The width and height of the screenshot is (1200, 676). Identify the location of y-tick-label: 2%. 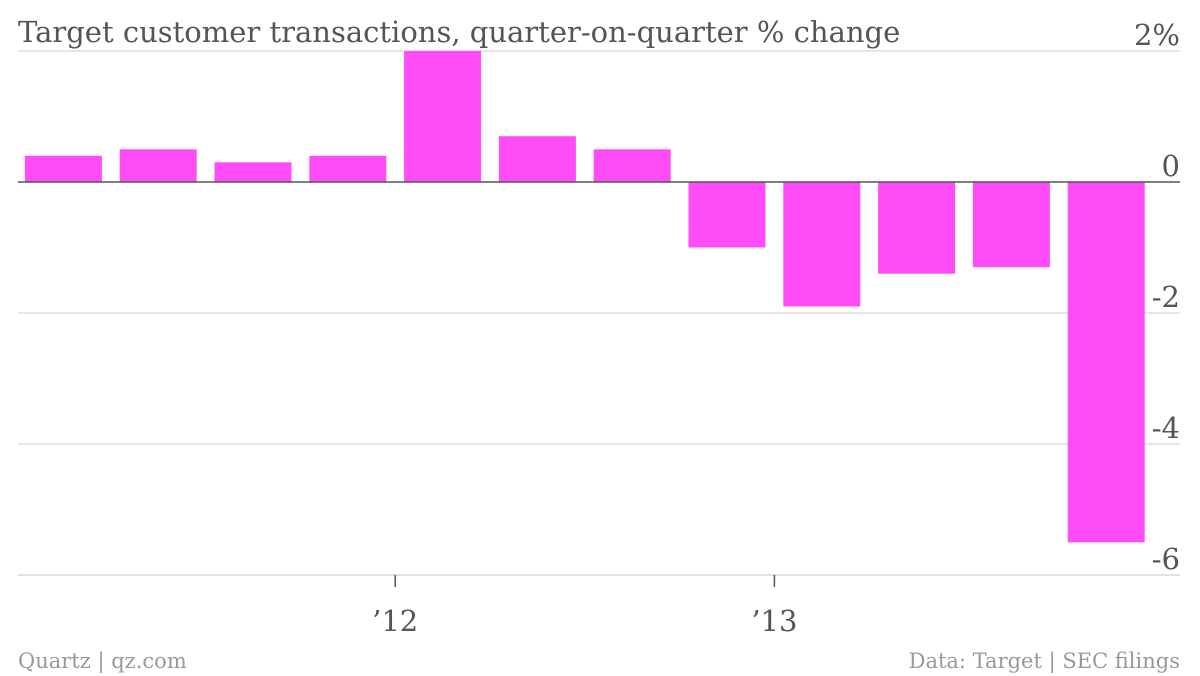
(1157, 35).